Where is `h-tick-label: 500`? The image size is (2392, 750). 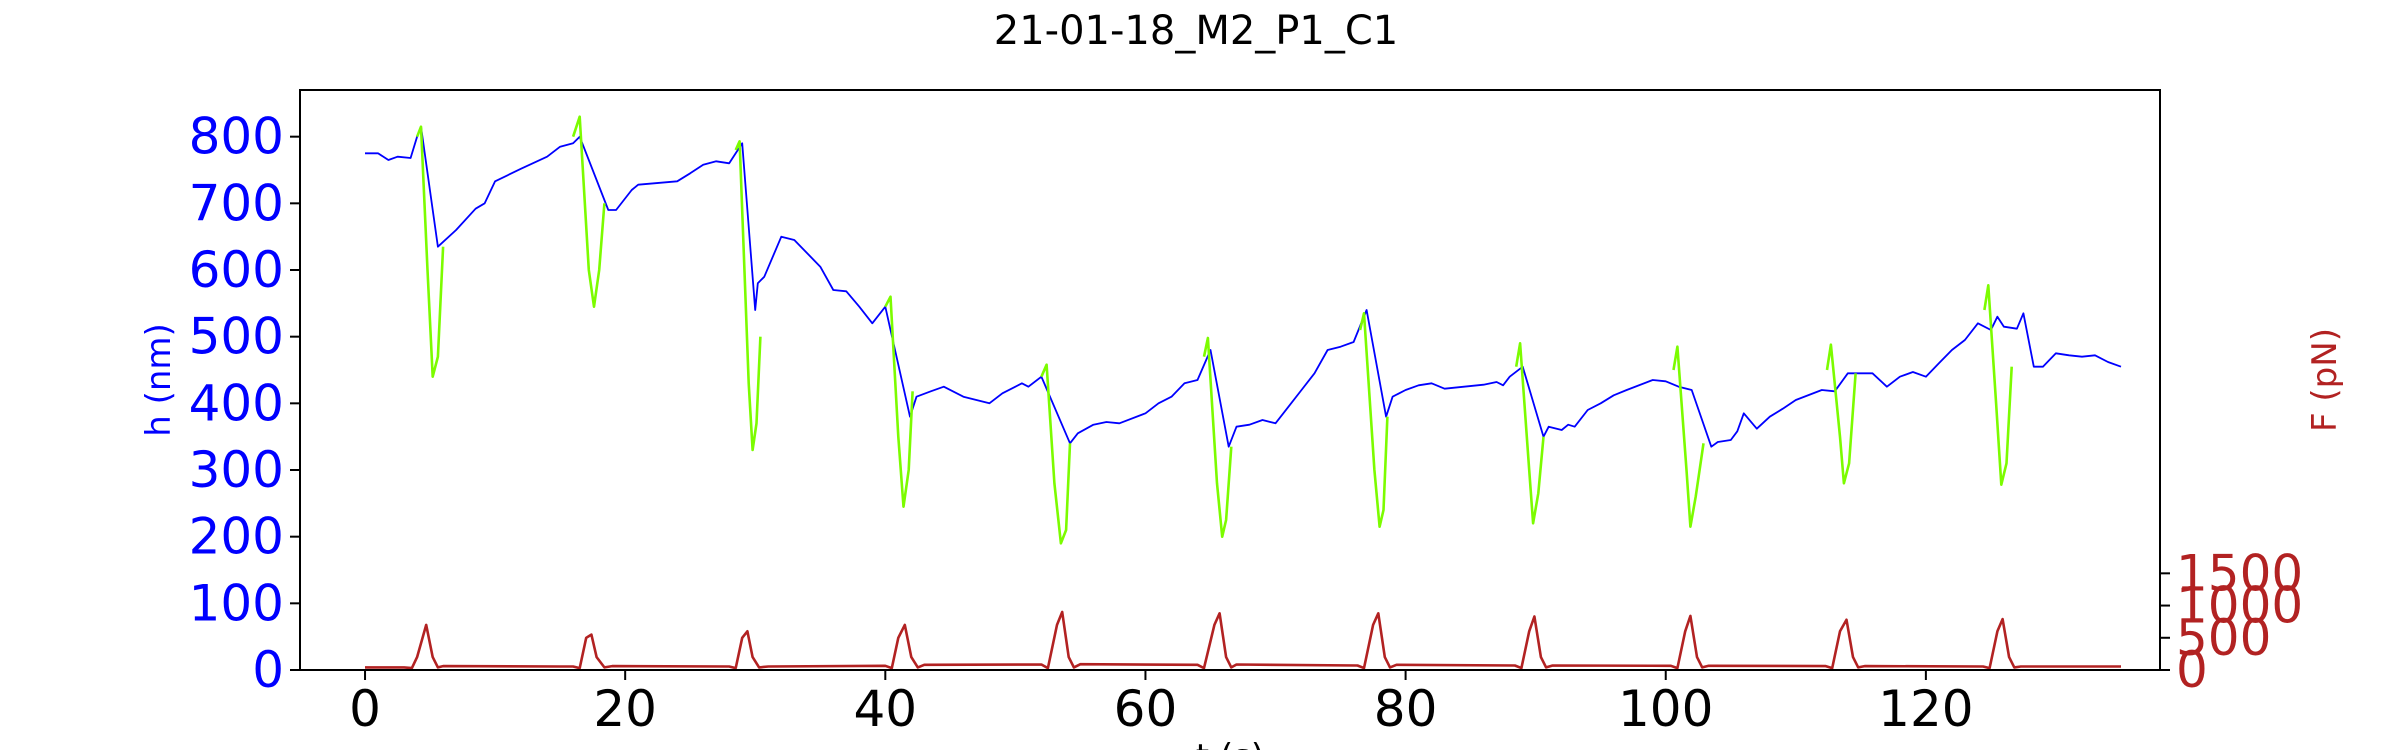
h-tick-label: 500 is located at coordinates (236, 337).